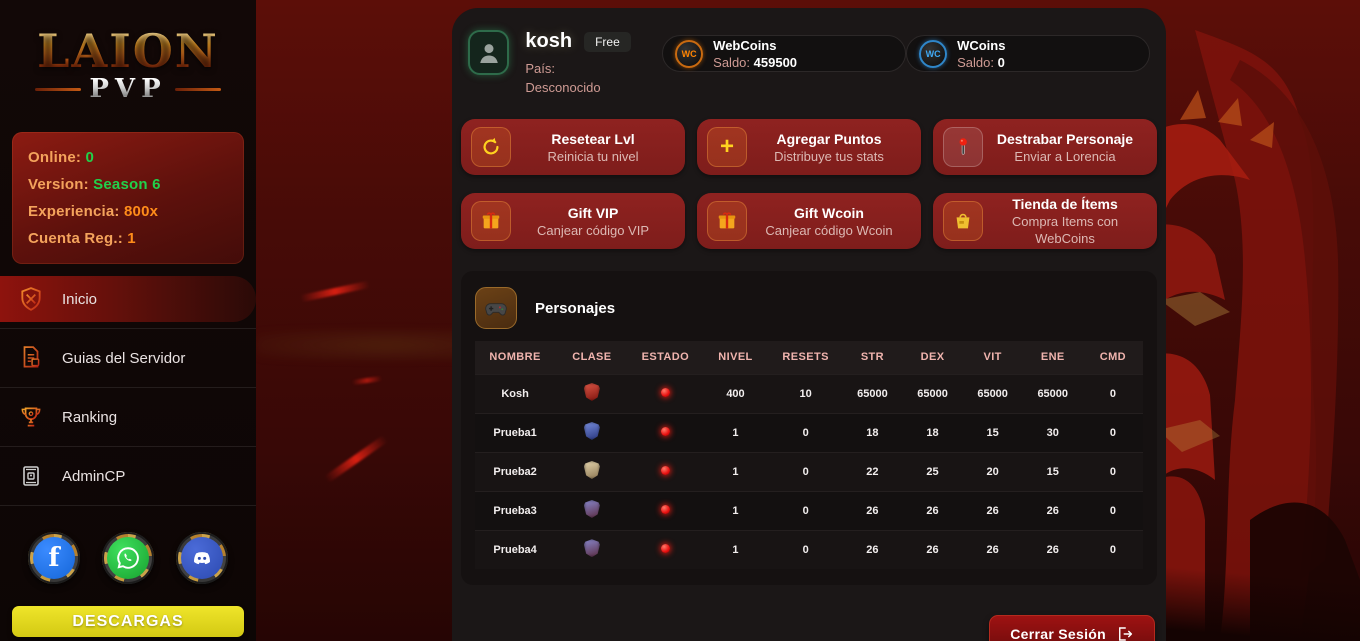 The height and width of the screenshot is (641, 1360). What do you see at coordinates (202, 558) in the screenshot?
I see `discord-button` at bounding box center [202, 558].